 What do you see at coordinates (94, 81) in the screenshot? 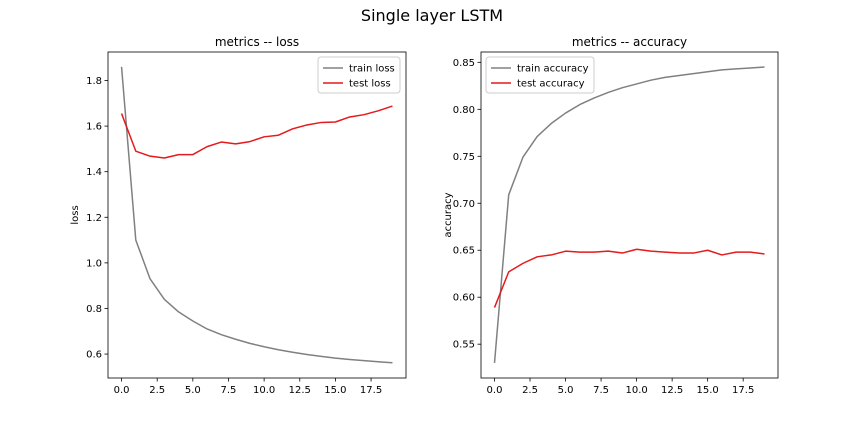
I see `loss-ytick-label: 1.8` at bounding box center [94, 81].